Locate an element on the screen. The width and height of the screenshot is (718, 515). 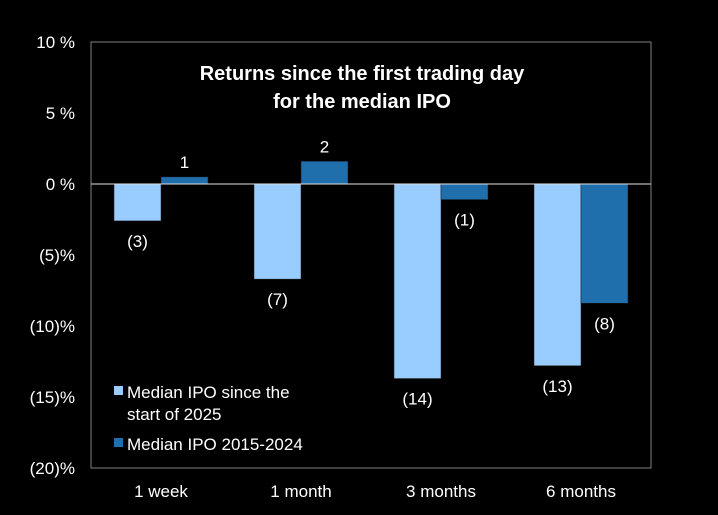
y-tick-label: (5)% is located at coordinates (57, 255).